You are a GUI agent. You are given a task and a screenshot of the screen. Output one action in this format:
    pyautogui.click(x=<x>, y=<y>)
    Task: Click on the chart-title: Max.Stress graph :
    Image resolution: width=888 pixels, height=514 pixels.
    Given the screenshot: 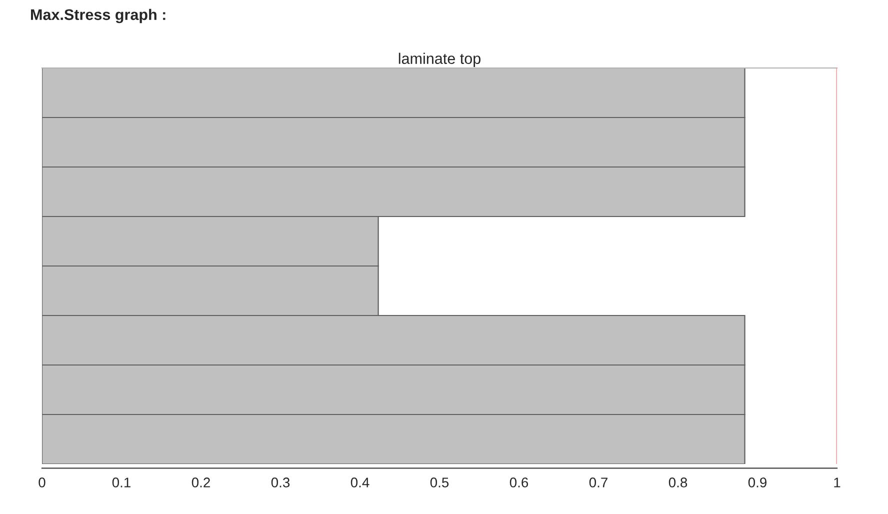 What is the action you would take?
    pyautogui.click(x=98, y=16)
    